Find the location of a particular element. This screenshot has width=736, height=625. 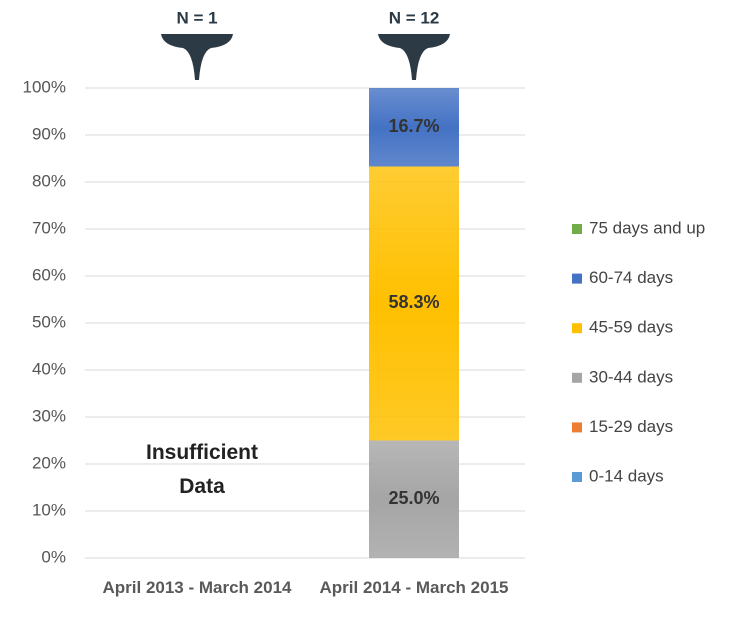

legend-label: 0-14 days is located at coordinates (626, 475).